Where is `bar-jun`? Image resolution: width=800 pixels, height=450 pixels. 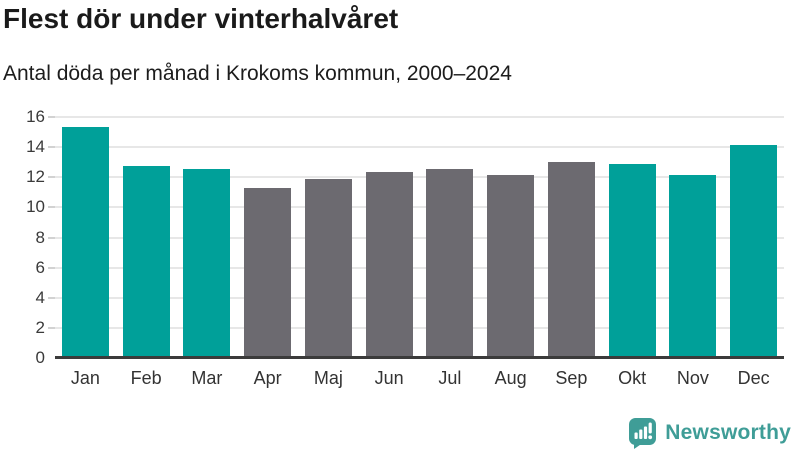
bar-jun is located at coordinates (389, 264).